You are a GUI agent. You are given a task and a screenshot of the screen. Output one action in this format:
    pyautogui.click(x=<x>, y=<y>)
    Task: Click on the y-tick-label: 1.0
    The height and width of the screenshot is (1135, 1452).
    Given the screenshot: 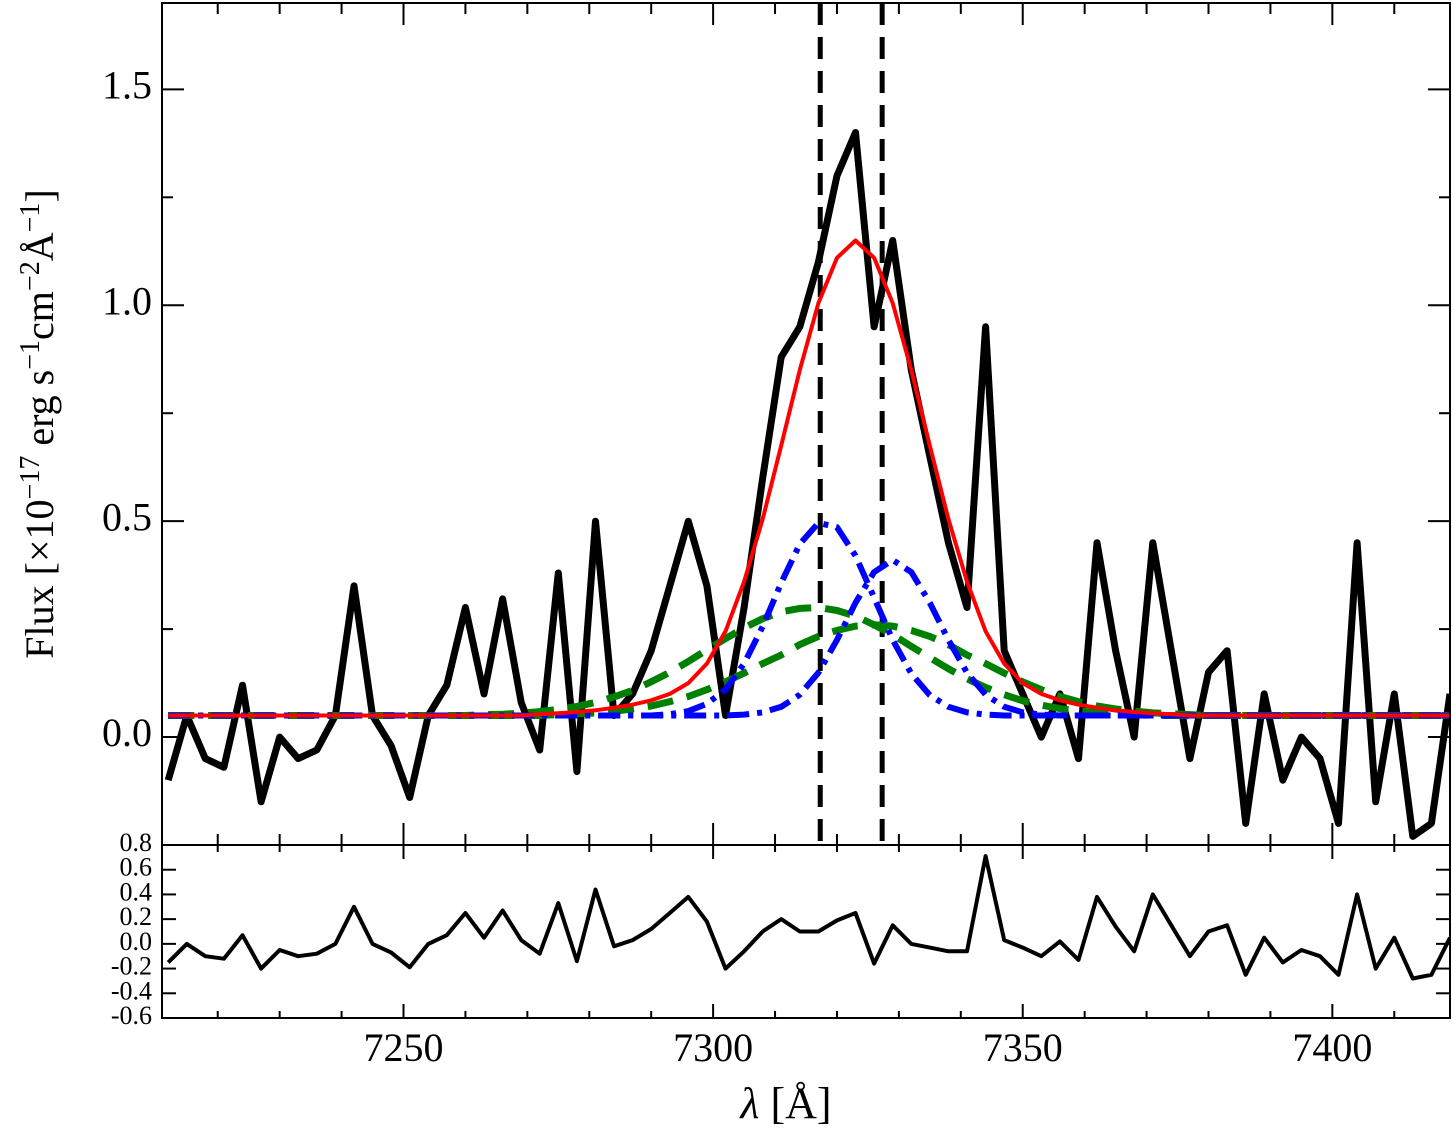 What is the action you would take?
    pyautogui.click(x=127, y=300)
    